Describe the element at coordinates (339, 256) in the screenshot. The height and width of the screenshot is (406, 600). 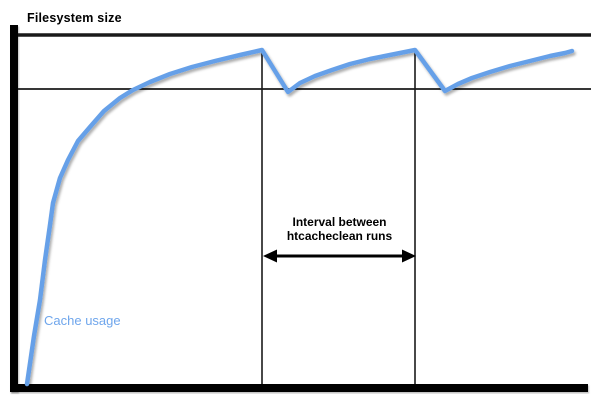
I see `interval-arrow` at that location.